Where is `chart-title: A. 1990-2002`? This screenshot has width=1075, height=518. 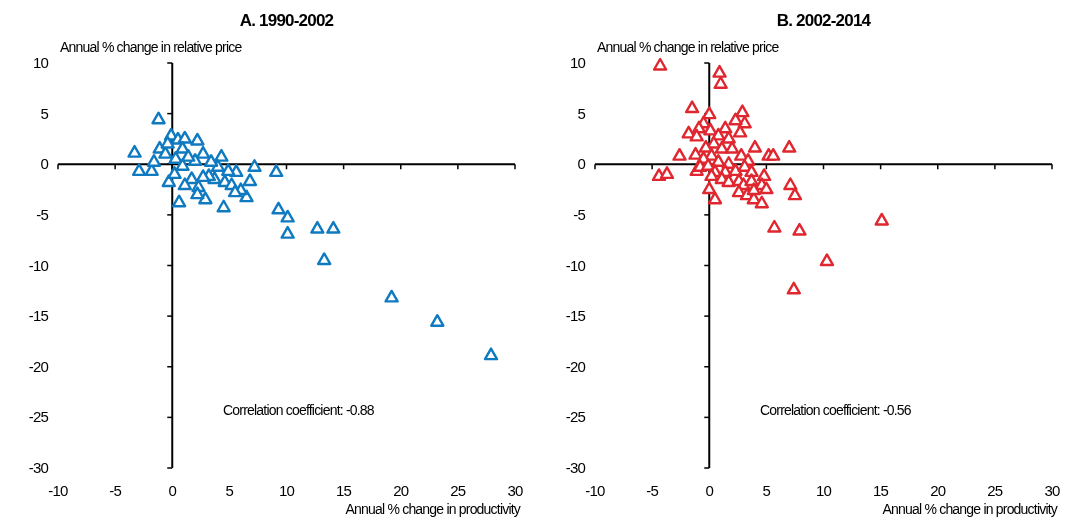 chart-title: A. 1990-2002 is located at coordinates (286, 20).